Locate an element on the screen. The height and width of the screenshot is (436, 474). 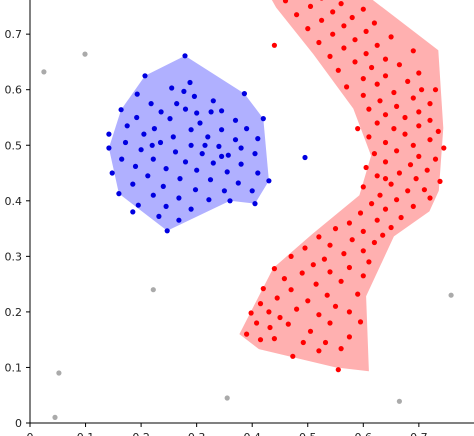
y-tick-label: 0.1 is located at coordinates (14, 367).